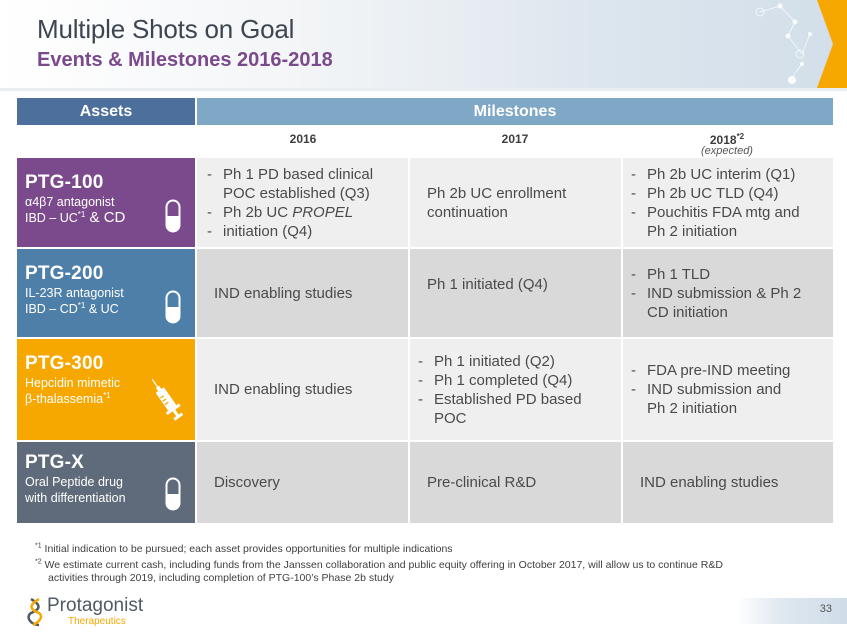 This screenshot has width=847, height=635. Describe the element at coordinates (72, 308) in the screenshot. I see `asset-indication: IBD – CD*1 & UC` at that location.